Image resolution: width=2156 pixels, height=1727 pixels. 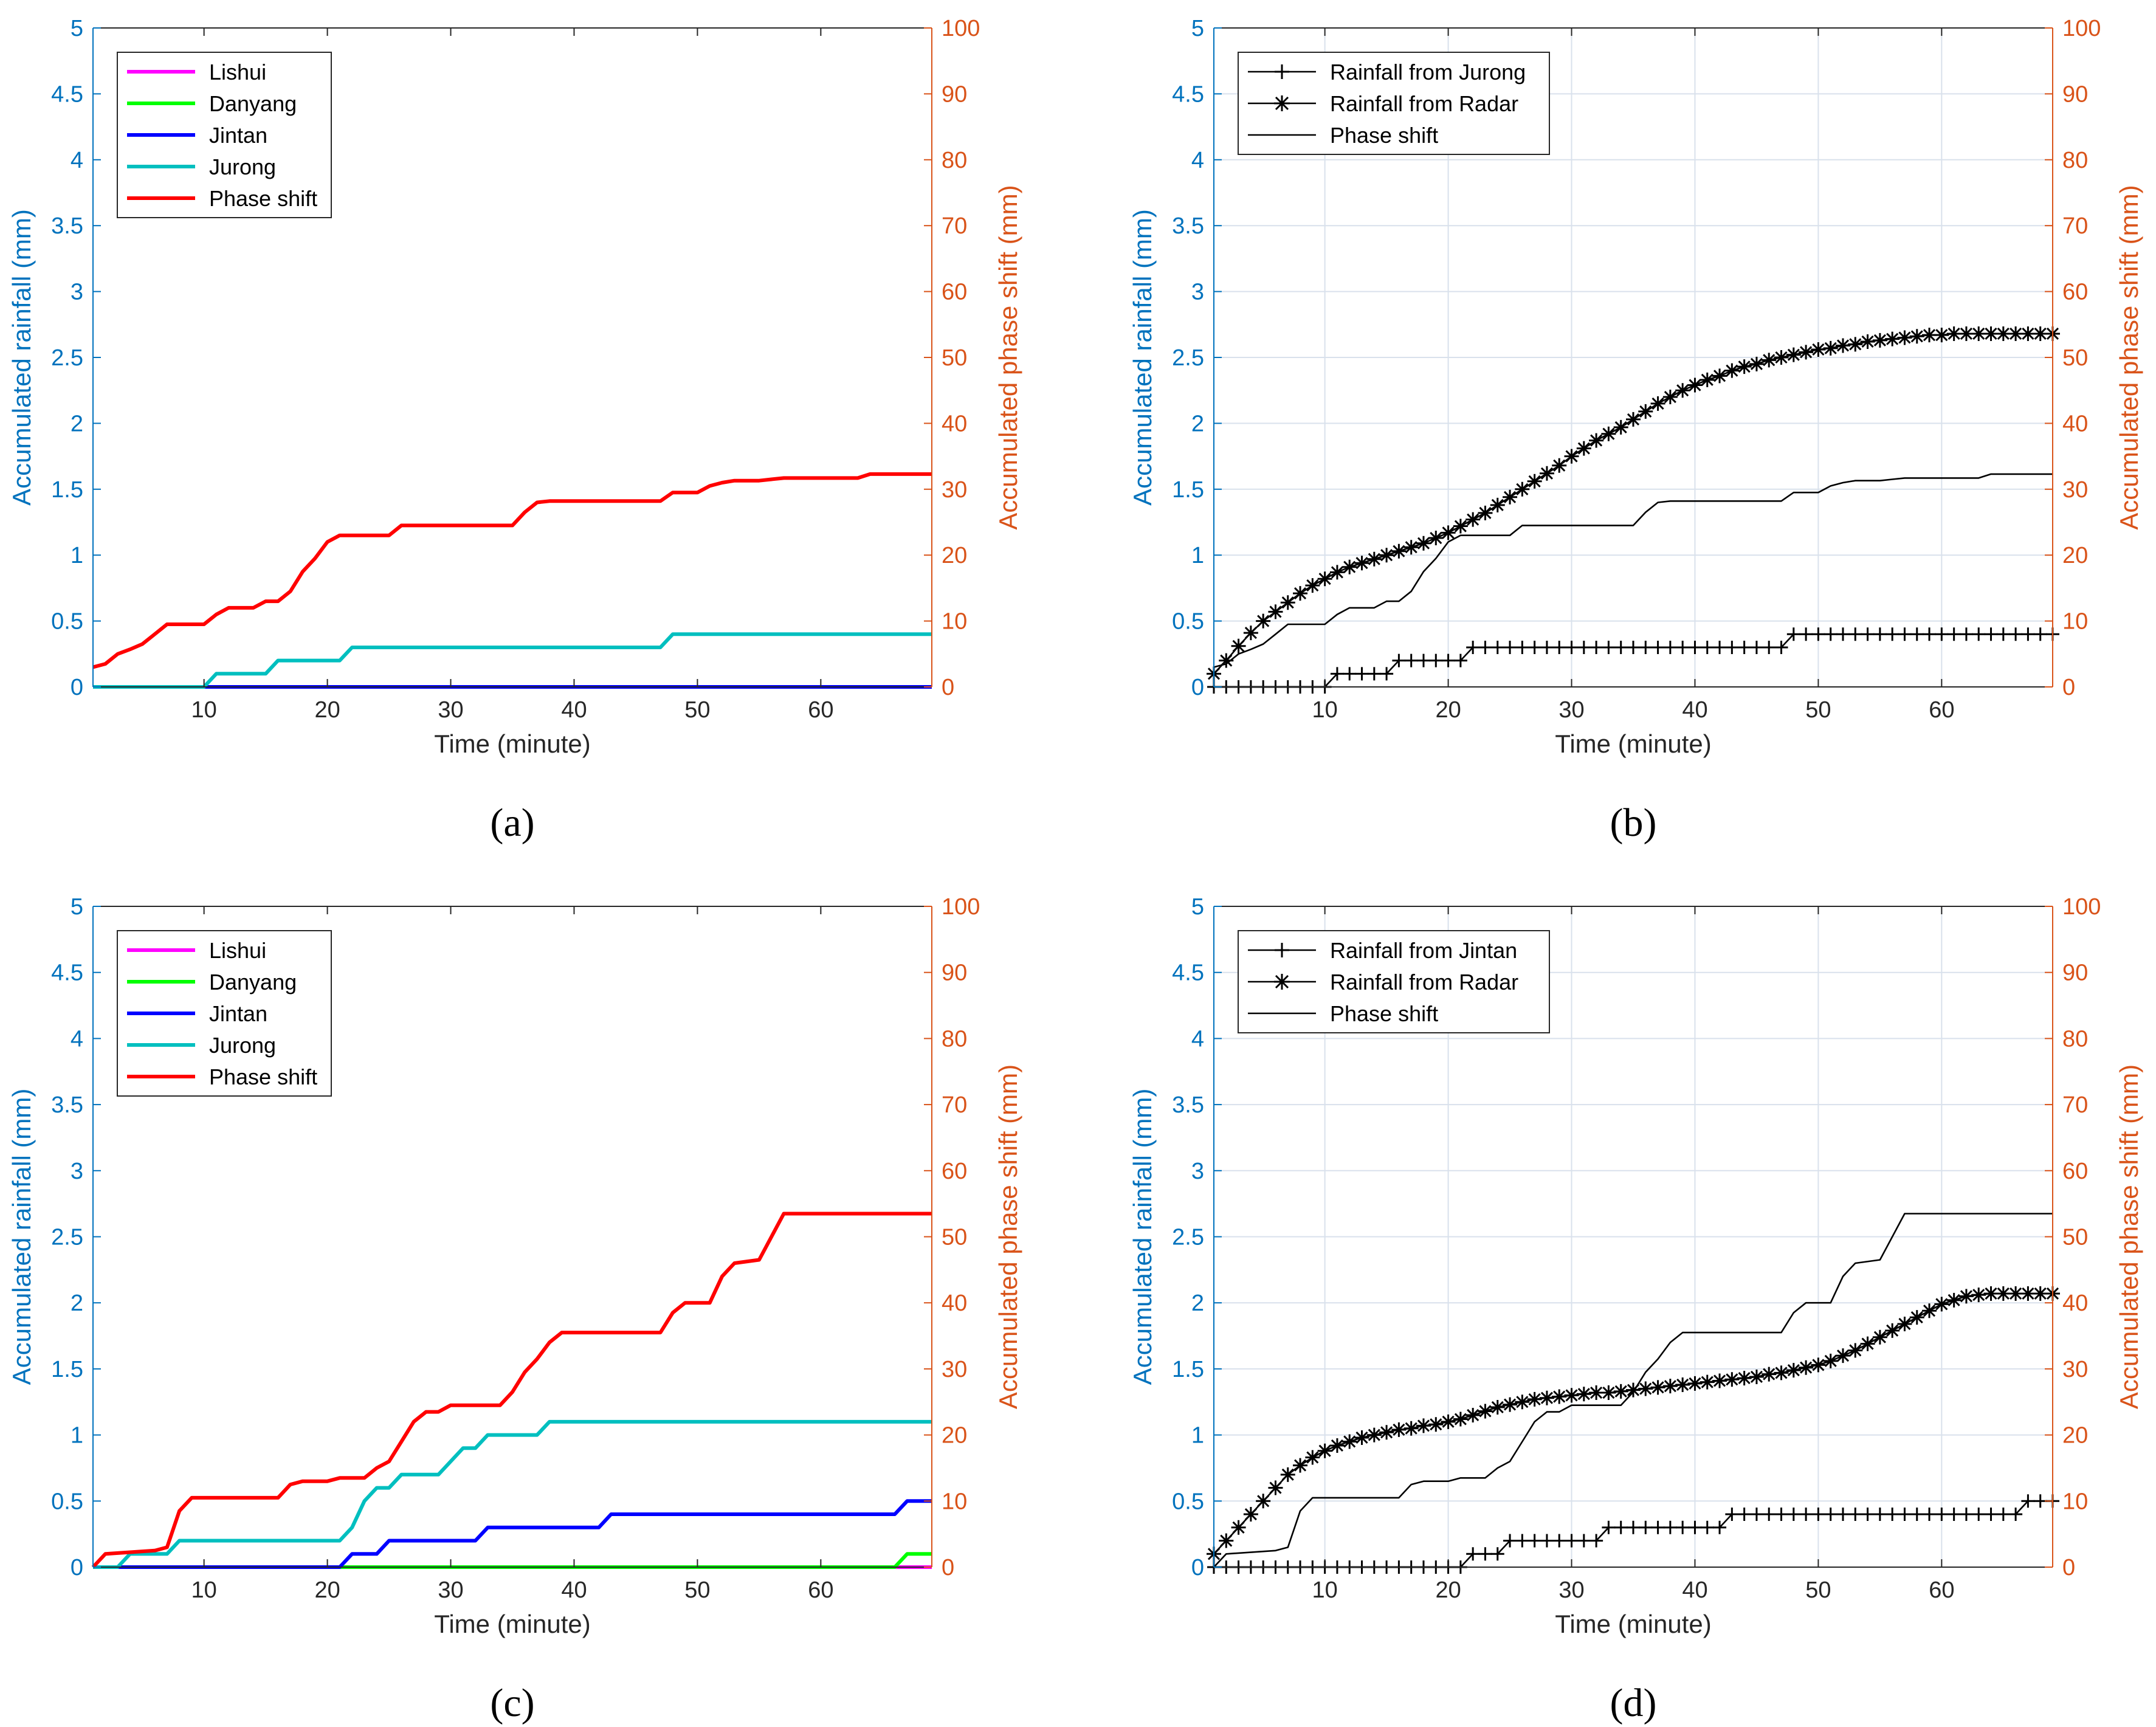 I want to click on y-left-tick-label: 3, so click(x=1197, y=292).